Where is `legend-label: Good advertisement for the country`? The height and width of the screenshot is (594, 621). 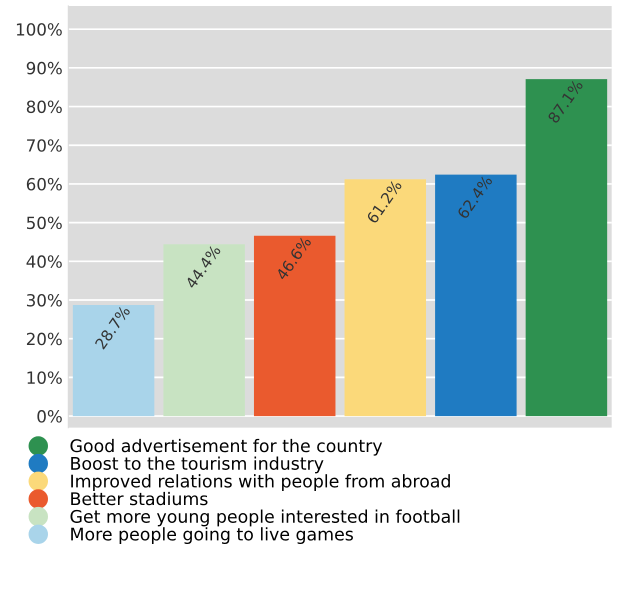
legend-label: Good advertisement for the country is located at coordinates (226, 447).